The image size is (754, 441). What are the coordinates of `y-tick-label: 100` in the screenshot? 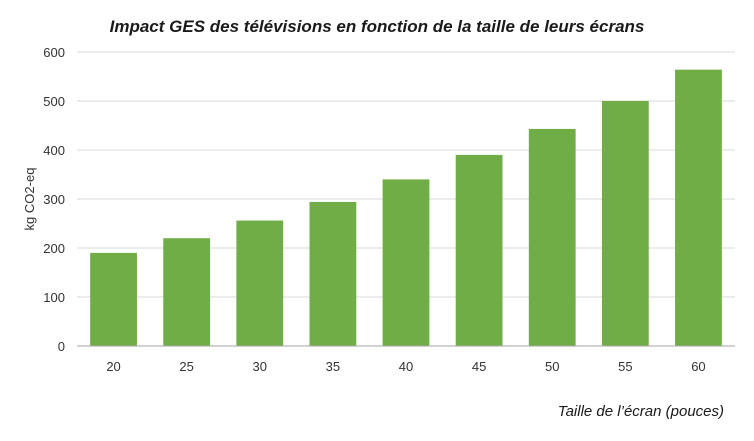 It's located at (54, 297).